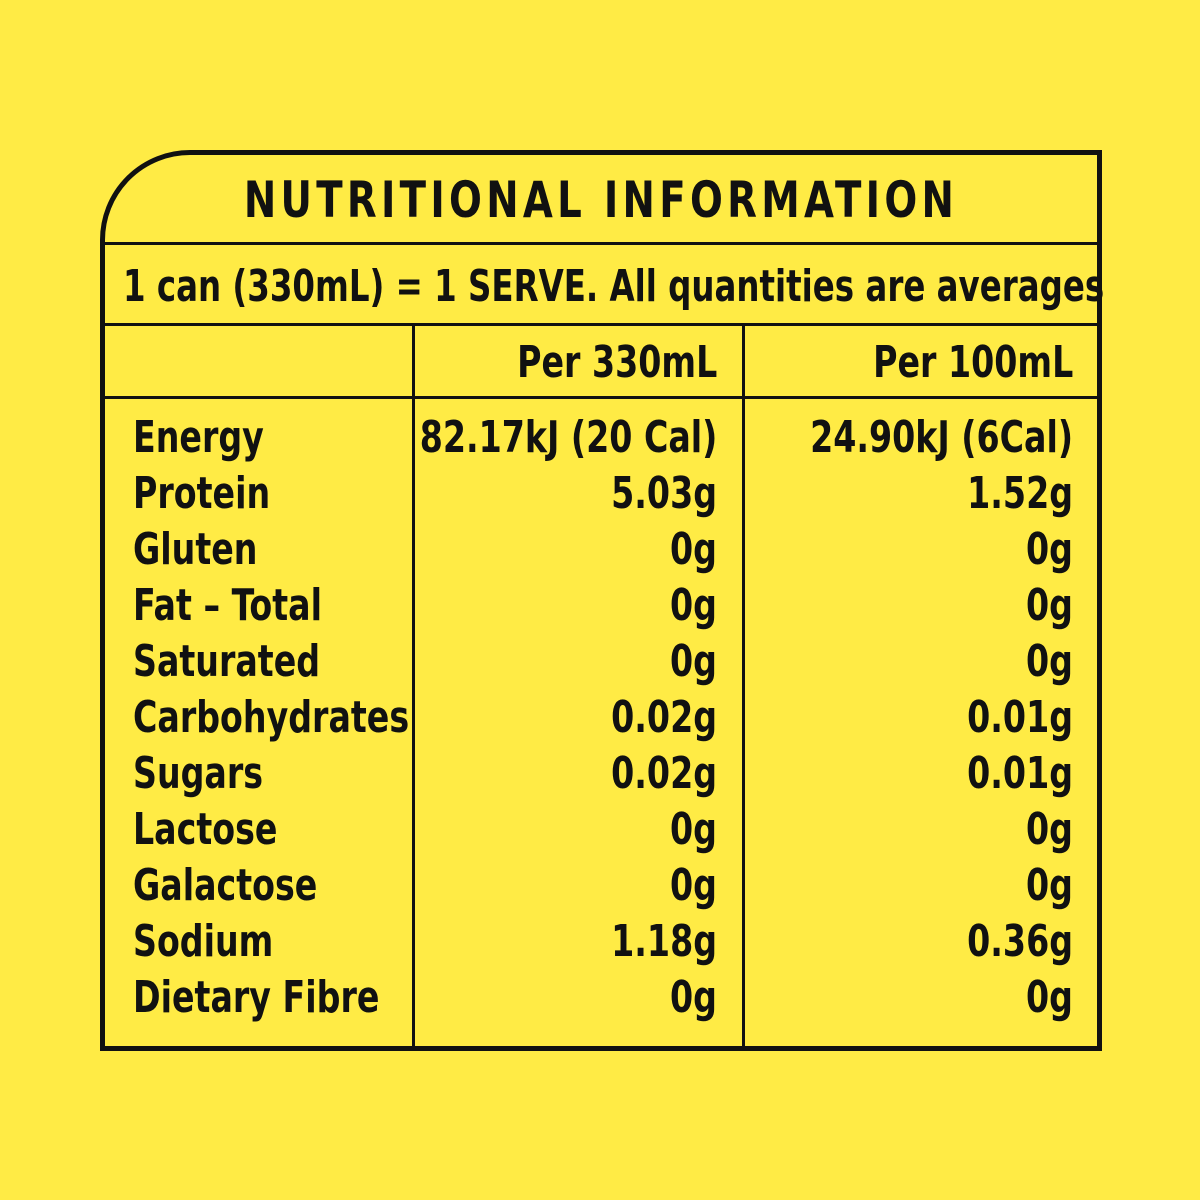  Describe the element at coordinates (601, 661) in the screenshot. I see `nutrient-row: Saturated 0g 0g` at that location.